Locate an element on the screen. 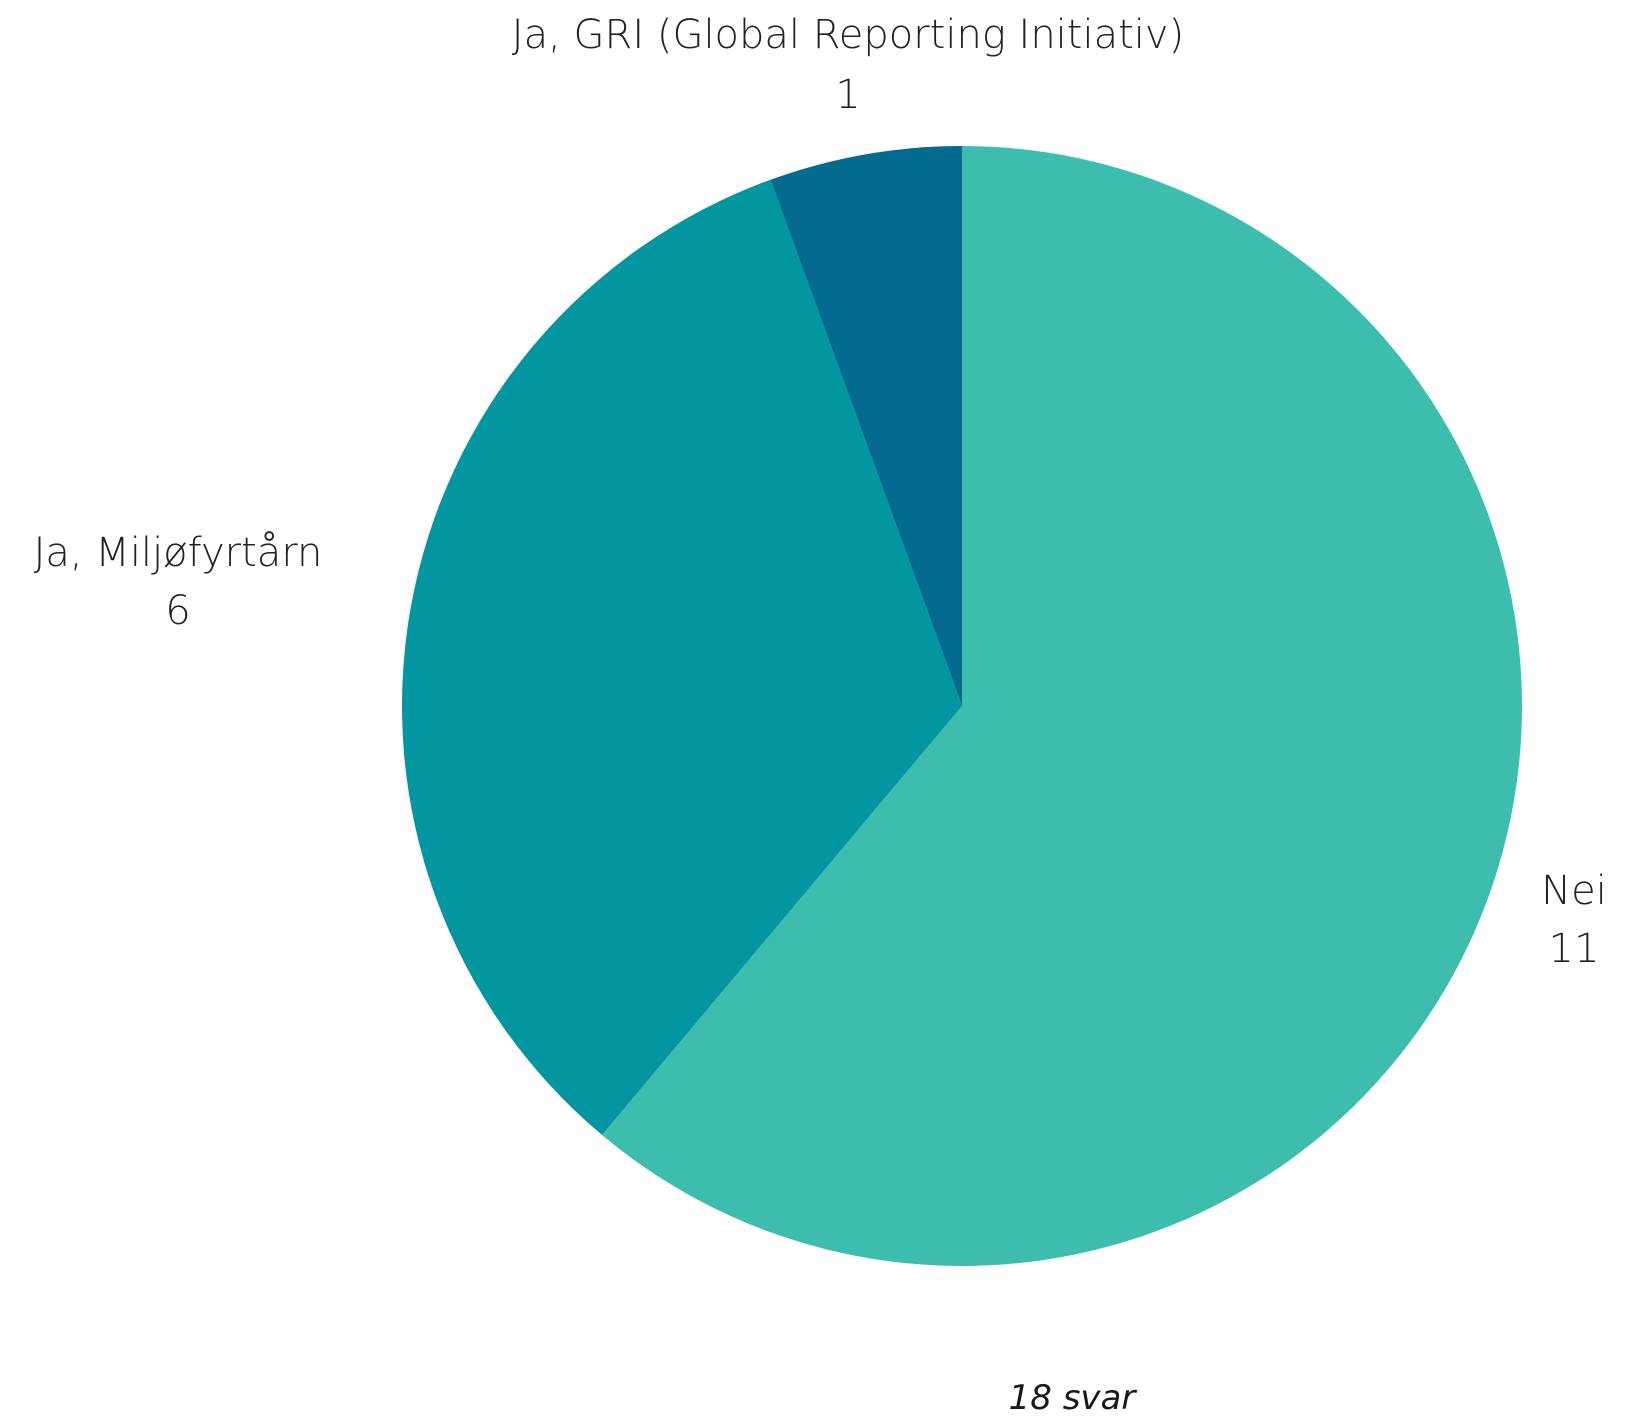 The width and height of the screenshot is (1641, 1419). slice-value-gri: 1 is located at coordinates (847, 95).